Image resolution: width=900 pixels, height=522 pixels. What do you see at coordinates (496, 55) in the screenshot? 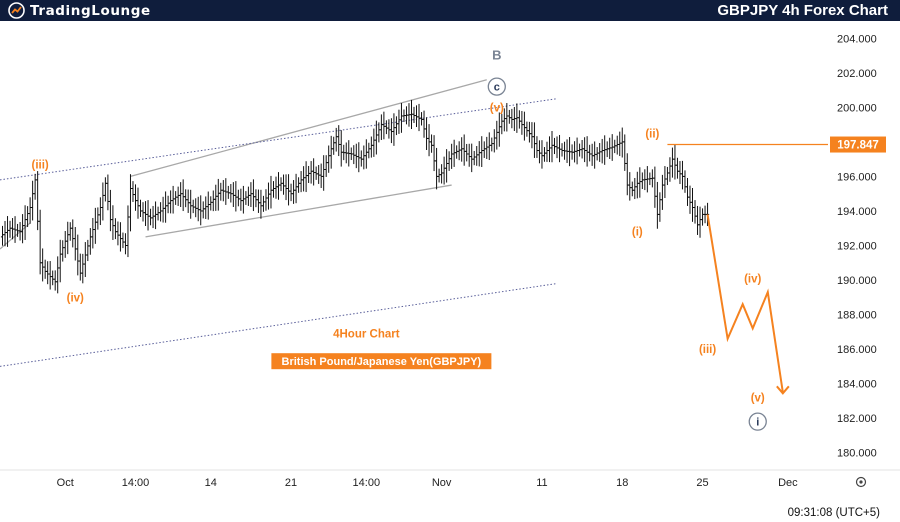
I see `wave-label: B` at bounding box center [496, 55].